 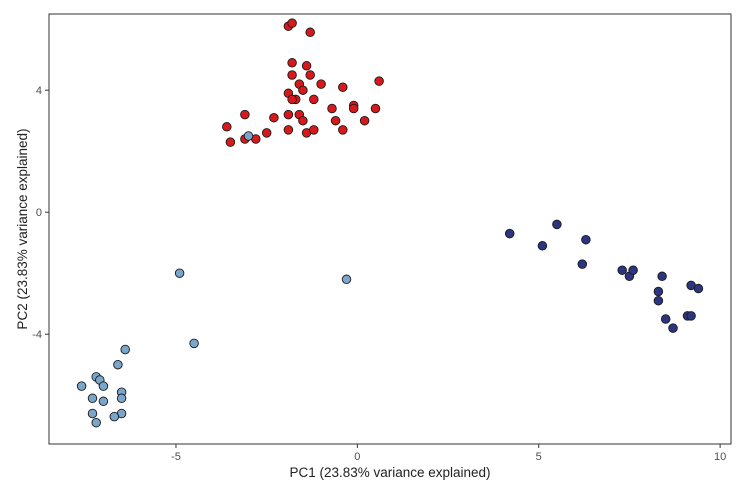 I want to click on y-tick-label: 4, so click(x=39, y=91).